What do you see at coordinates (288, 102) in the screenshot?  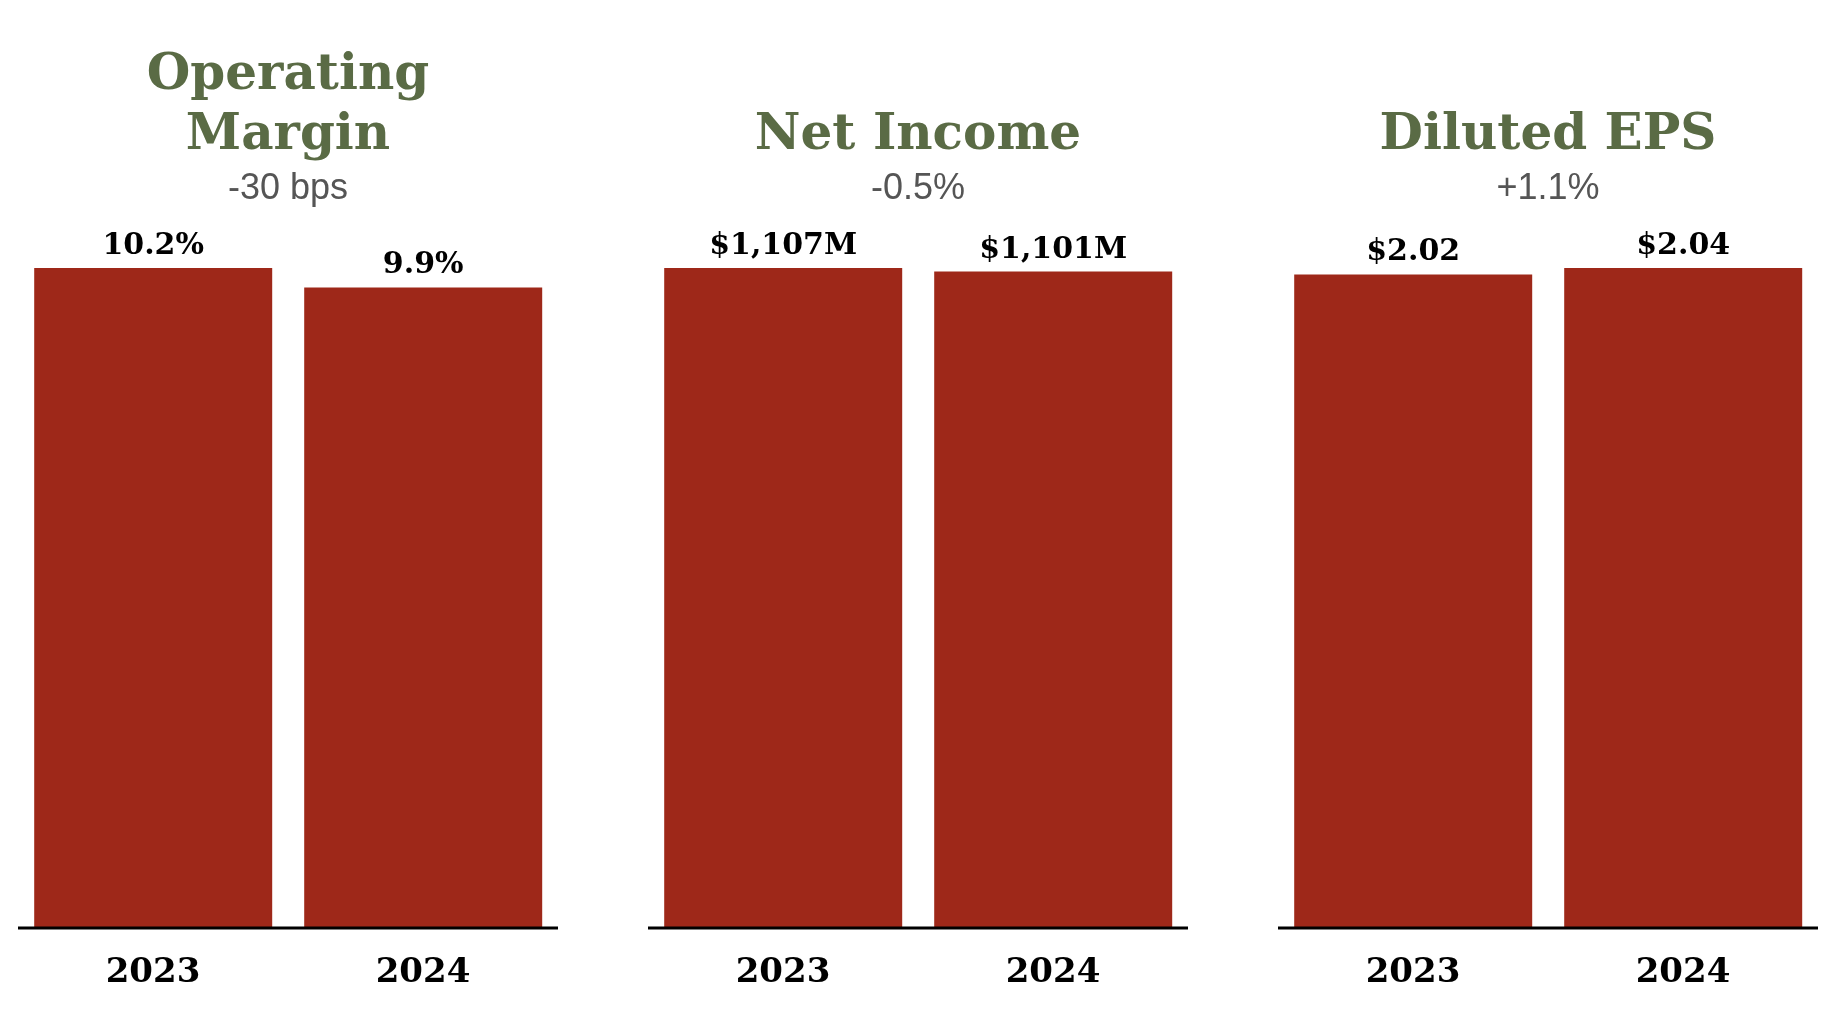 I see `chart-title: Operating Margin` at bounding box center [288, 102].